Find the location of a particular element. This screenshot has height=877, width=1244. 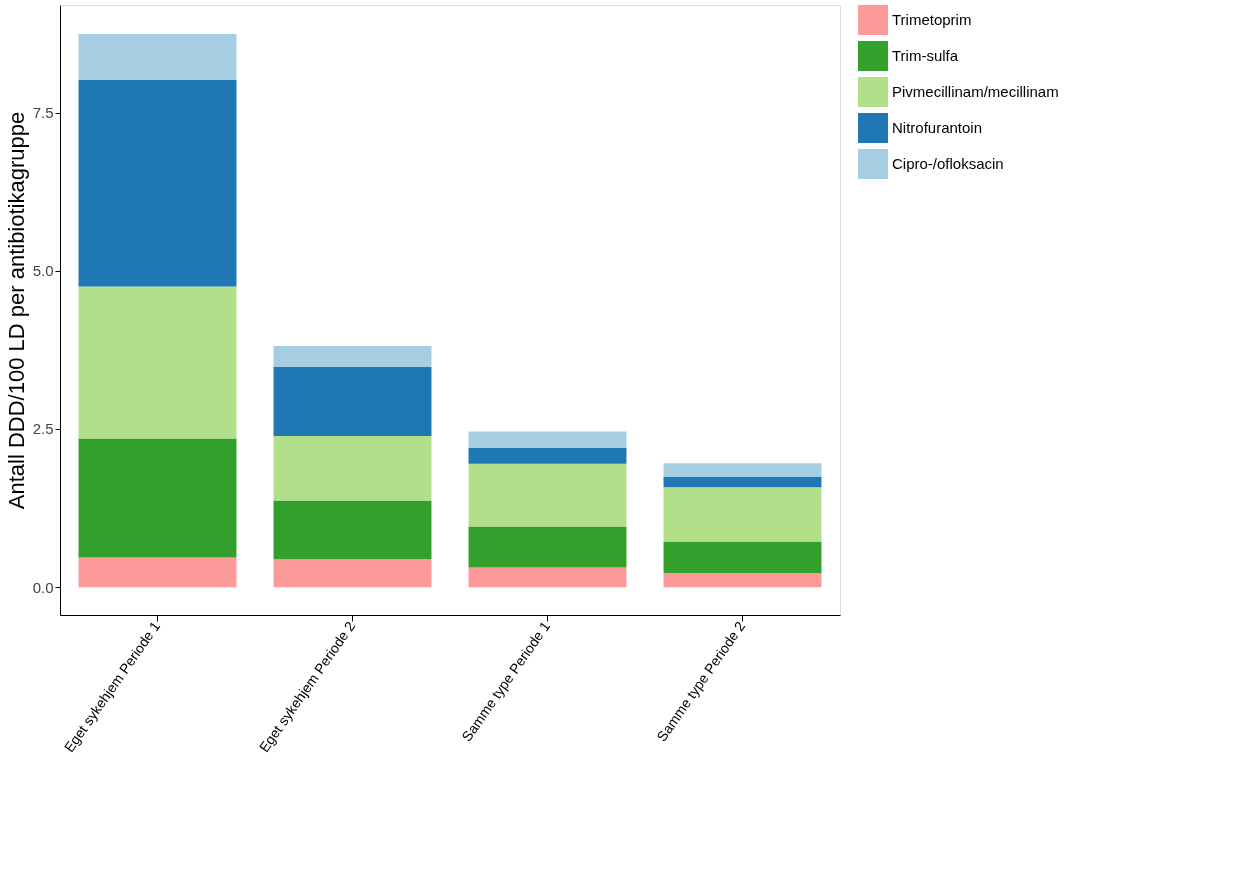

y-tick-label: 5.0 is located at coordinates (43, 271).